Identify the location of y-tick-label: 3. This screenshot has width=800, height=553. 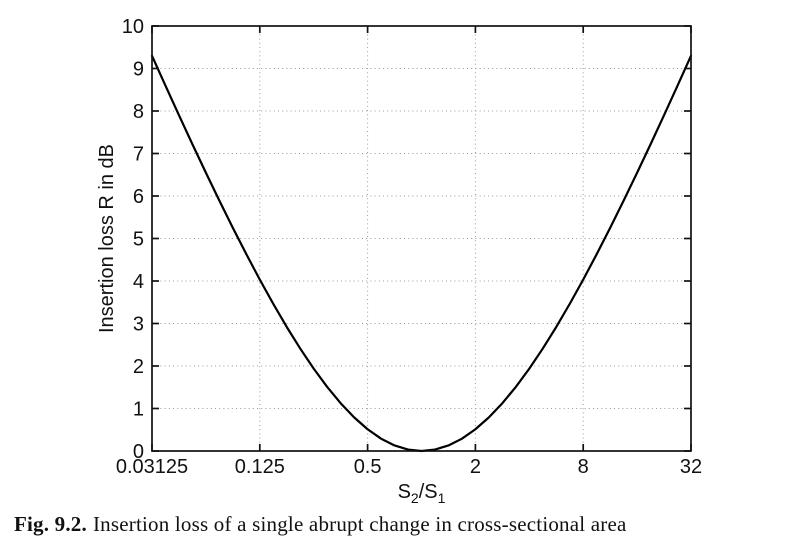
(138, 325).